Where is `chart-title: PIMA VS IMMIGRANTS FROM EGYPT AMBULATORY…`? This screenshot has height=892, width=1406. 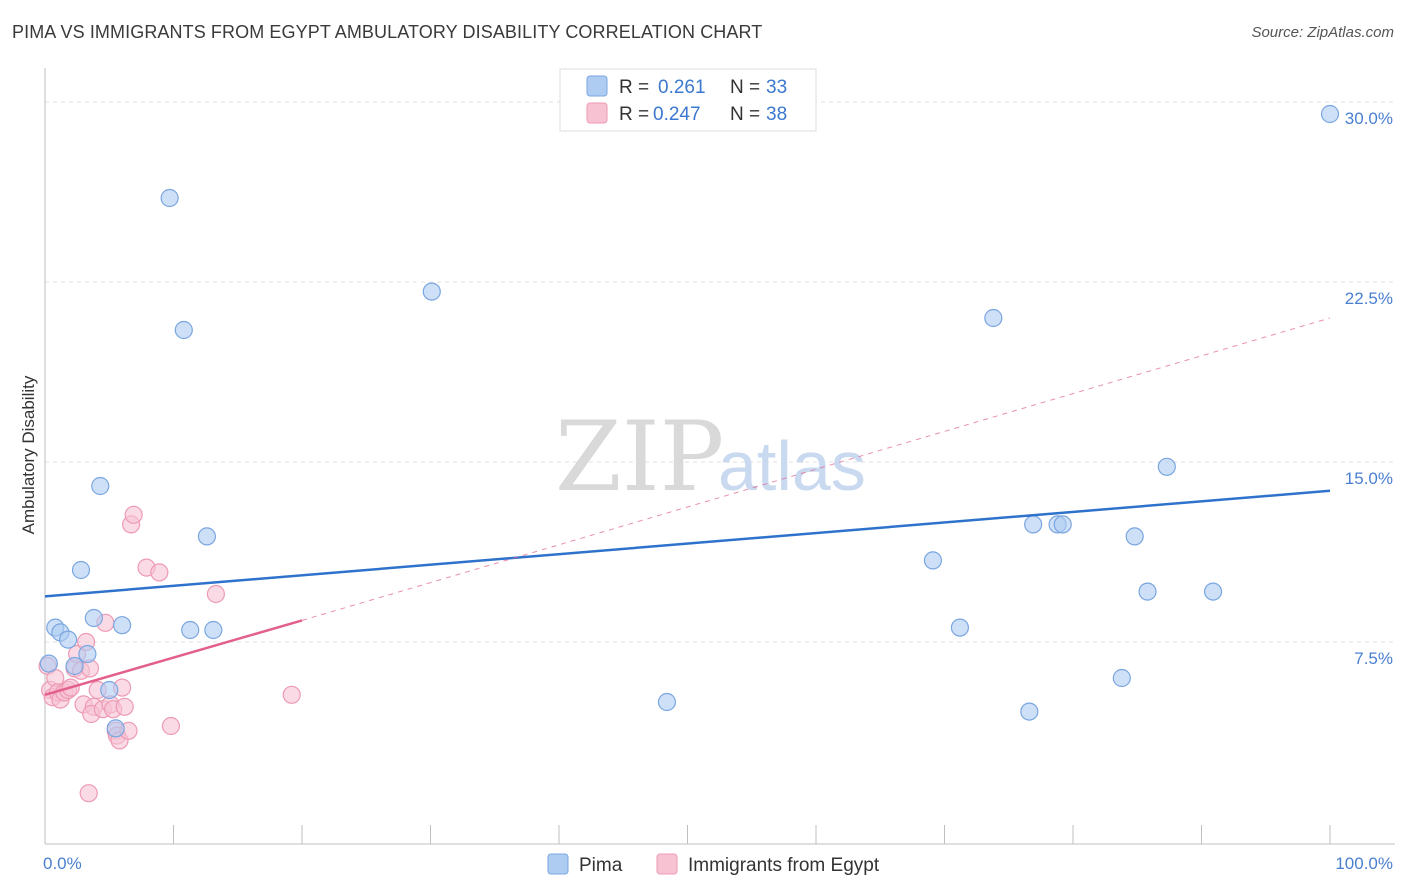
chart-title: PIMA VS IMMIGRANTS FROM EGYPT AMBULATORY… is located at coordinates (387, 32).